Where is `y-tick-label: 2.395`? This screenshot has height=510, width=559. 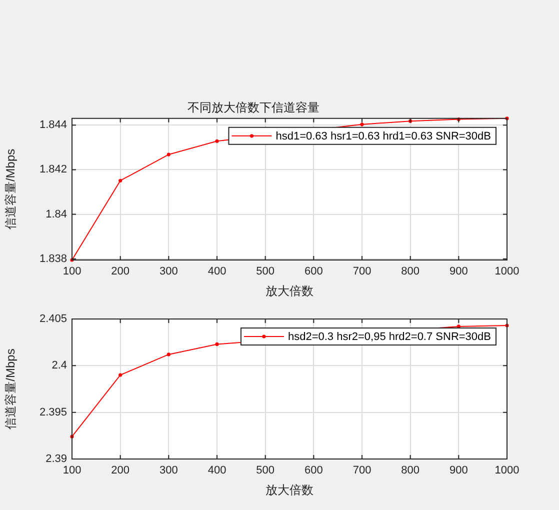
y-tick-label: 2.395 is located at coordinates (53, 412).